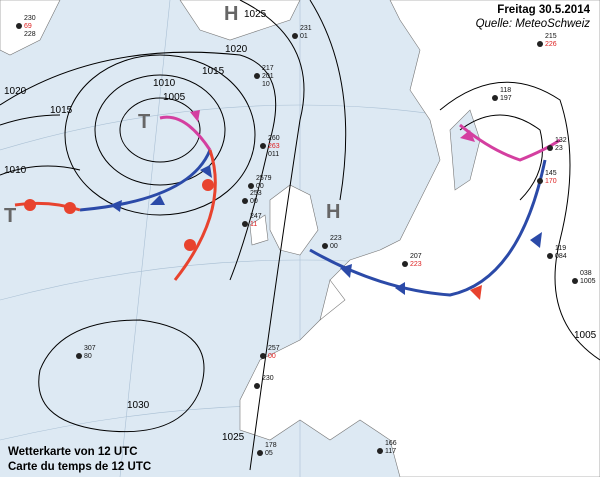  I want to click on station-value: 307, so click(90, 348).